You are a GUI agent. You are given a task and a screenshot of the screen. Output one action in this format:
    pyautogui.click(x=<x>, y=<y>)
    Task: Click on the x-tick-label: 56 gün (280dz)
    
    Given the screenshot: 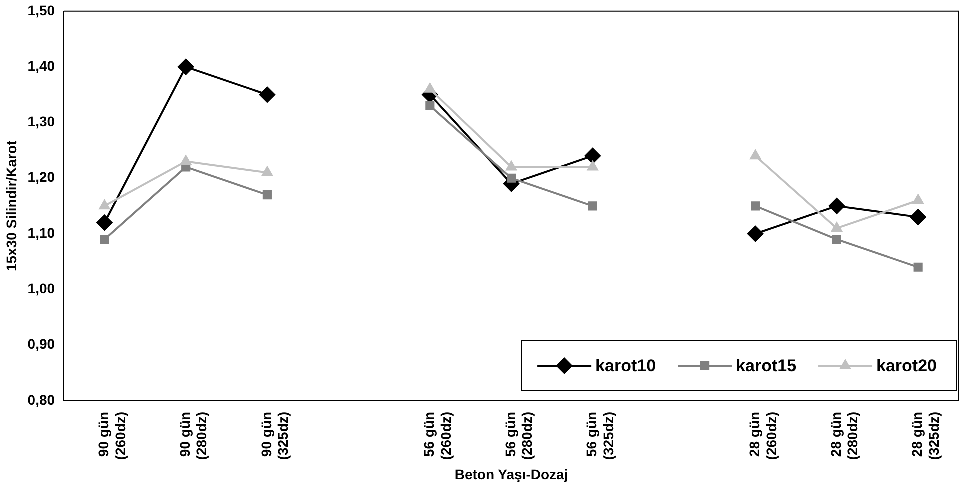 What is the action you would take?
    pyautogui.click(x=519, y=436)
    